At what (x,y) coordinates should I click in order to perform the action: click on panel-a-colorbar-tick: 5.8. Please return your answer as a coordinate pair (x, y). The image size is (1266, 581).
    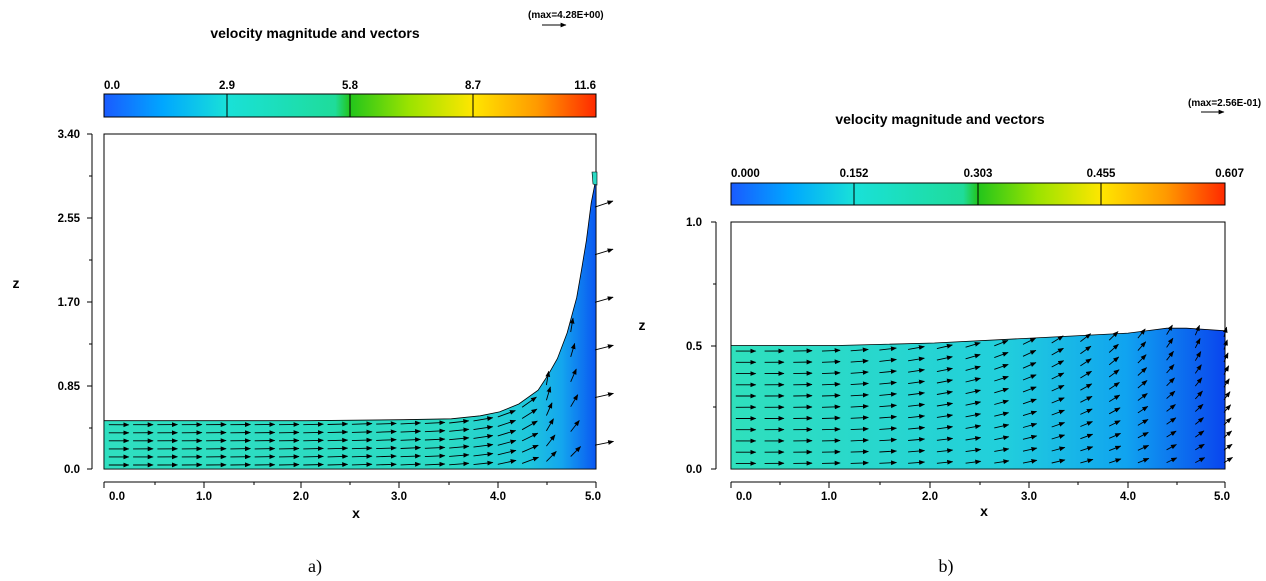
    Looking at the image, I should click on (350, 86).